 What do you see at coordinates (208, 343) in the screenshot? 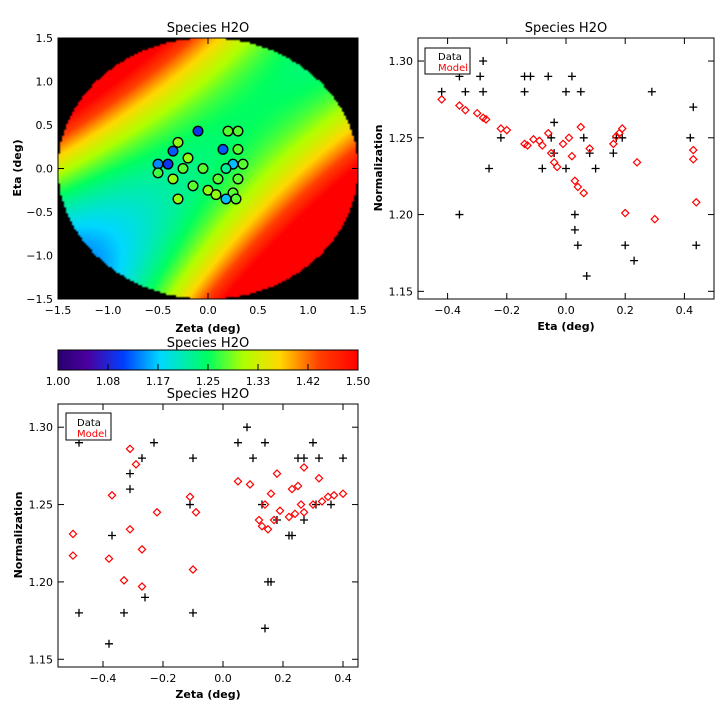
I see `colorbar-title: Species H2O` at bounding box center [208, 343].